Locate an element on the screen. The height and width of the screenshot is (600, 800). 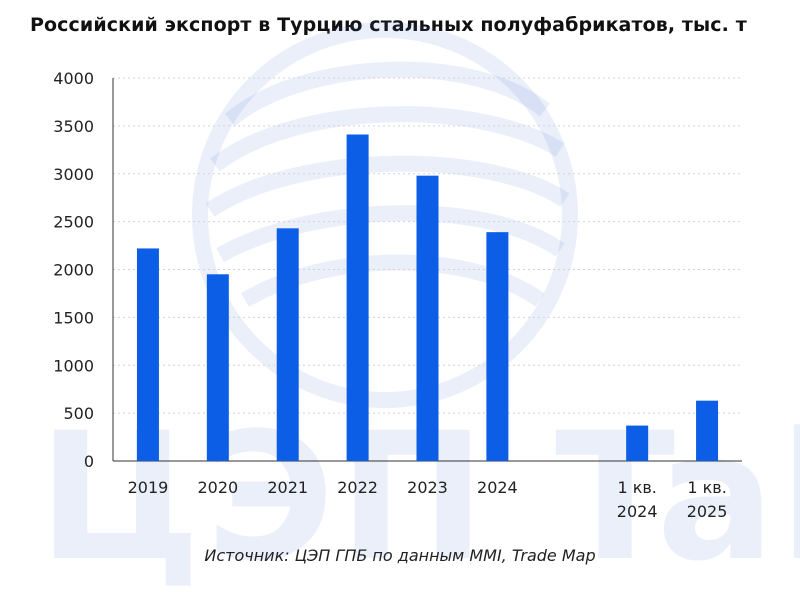
y-tick-label: 2500 is located at coordinates (73, 222).